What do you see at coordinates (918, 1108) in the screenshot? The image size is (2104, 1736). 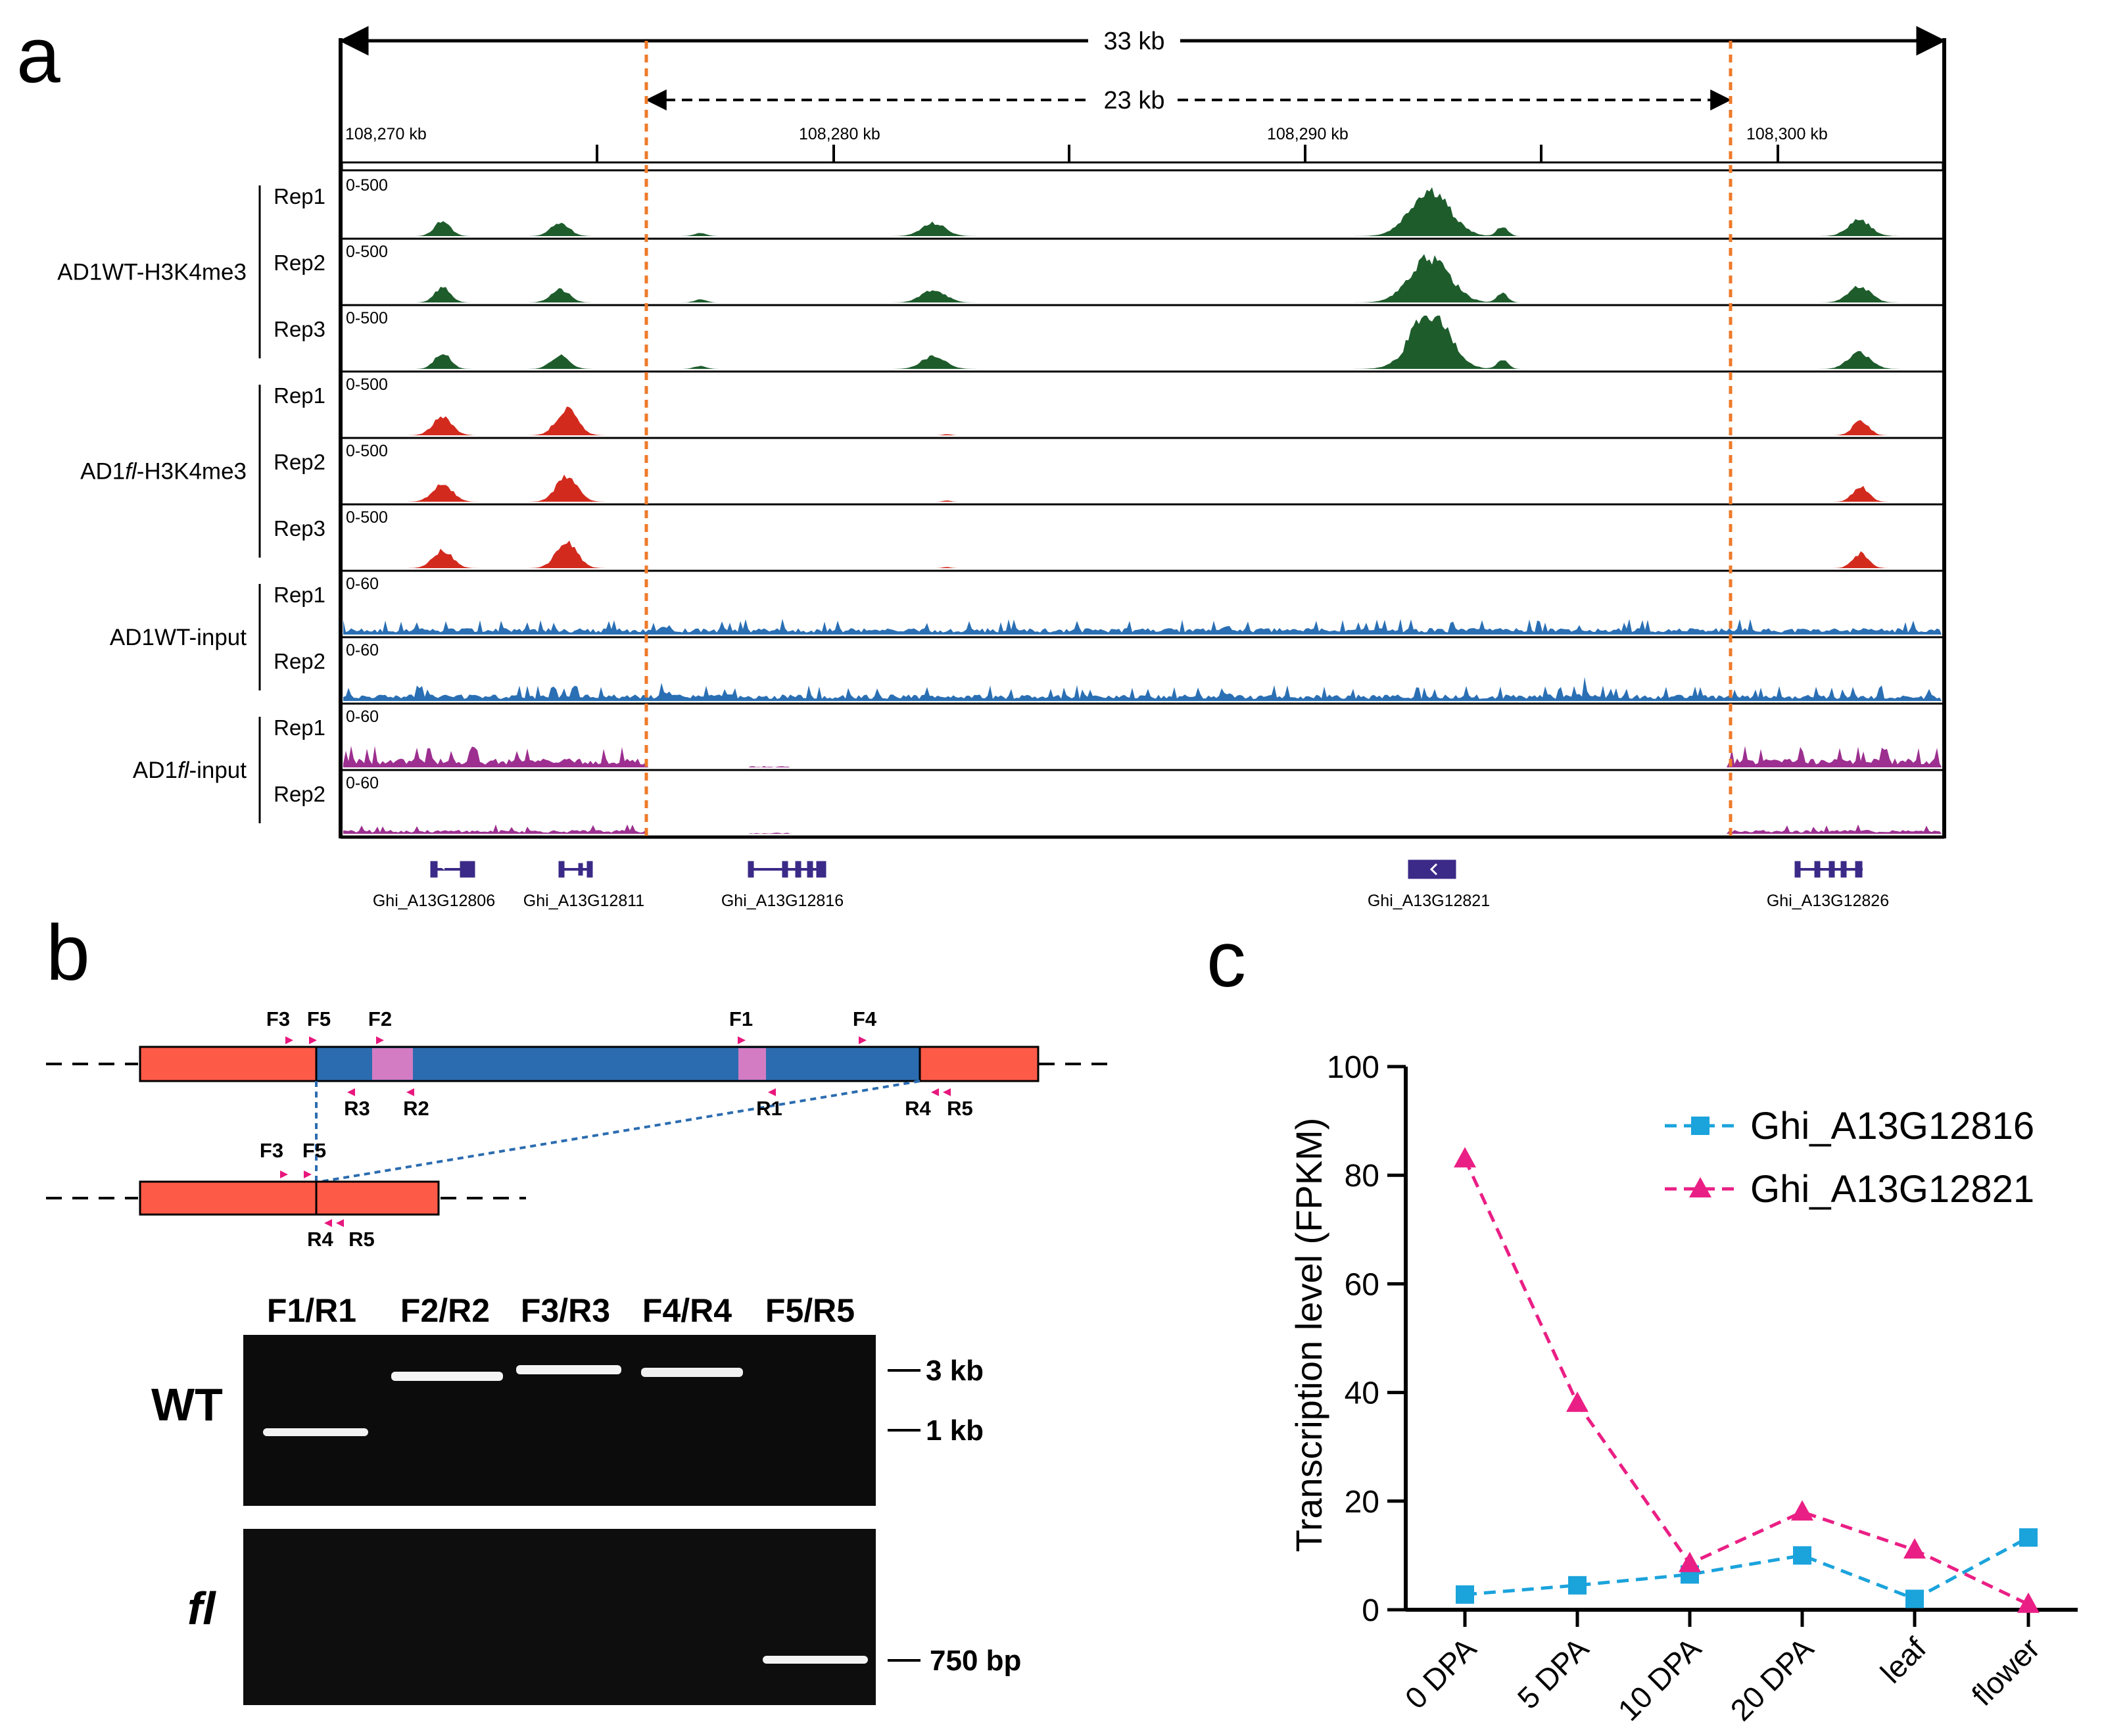 I see `primer-label: R4` at bounding box center [918, 1108].